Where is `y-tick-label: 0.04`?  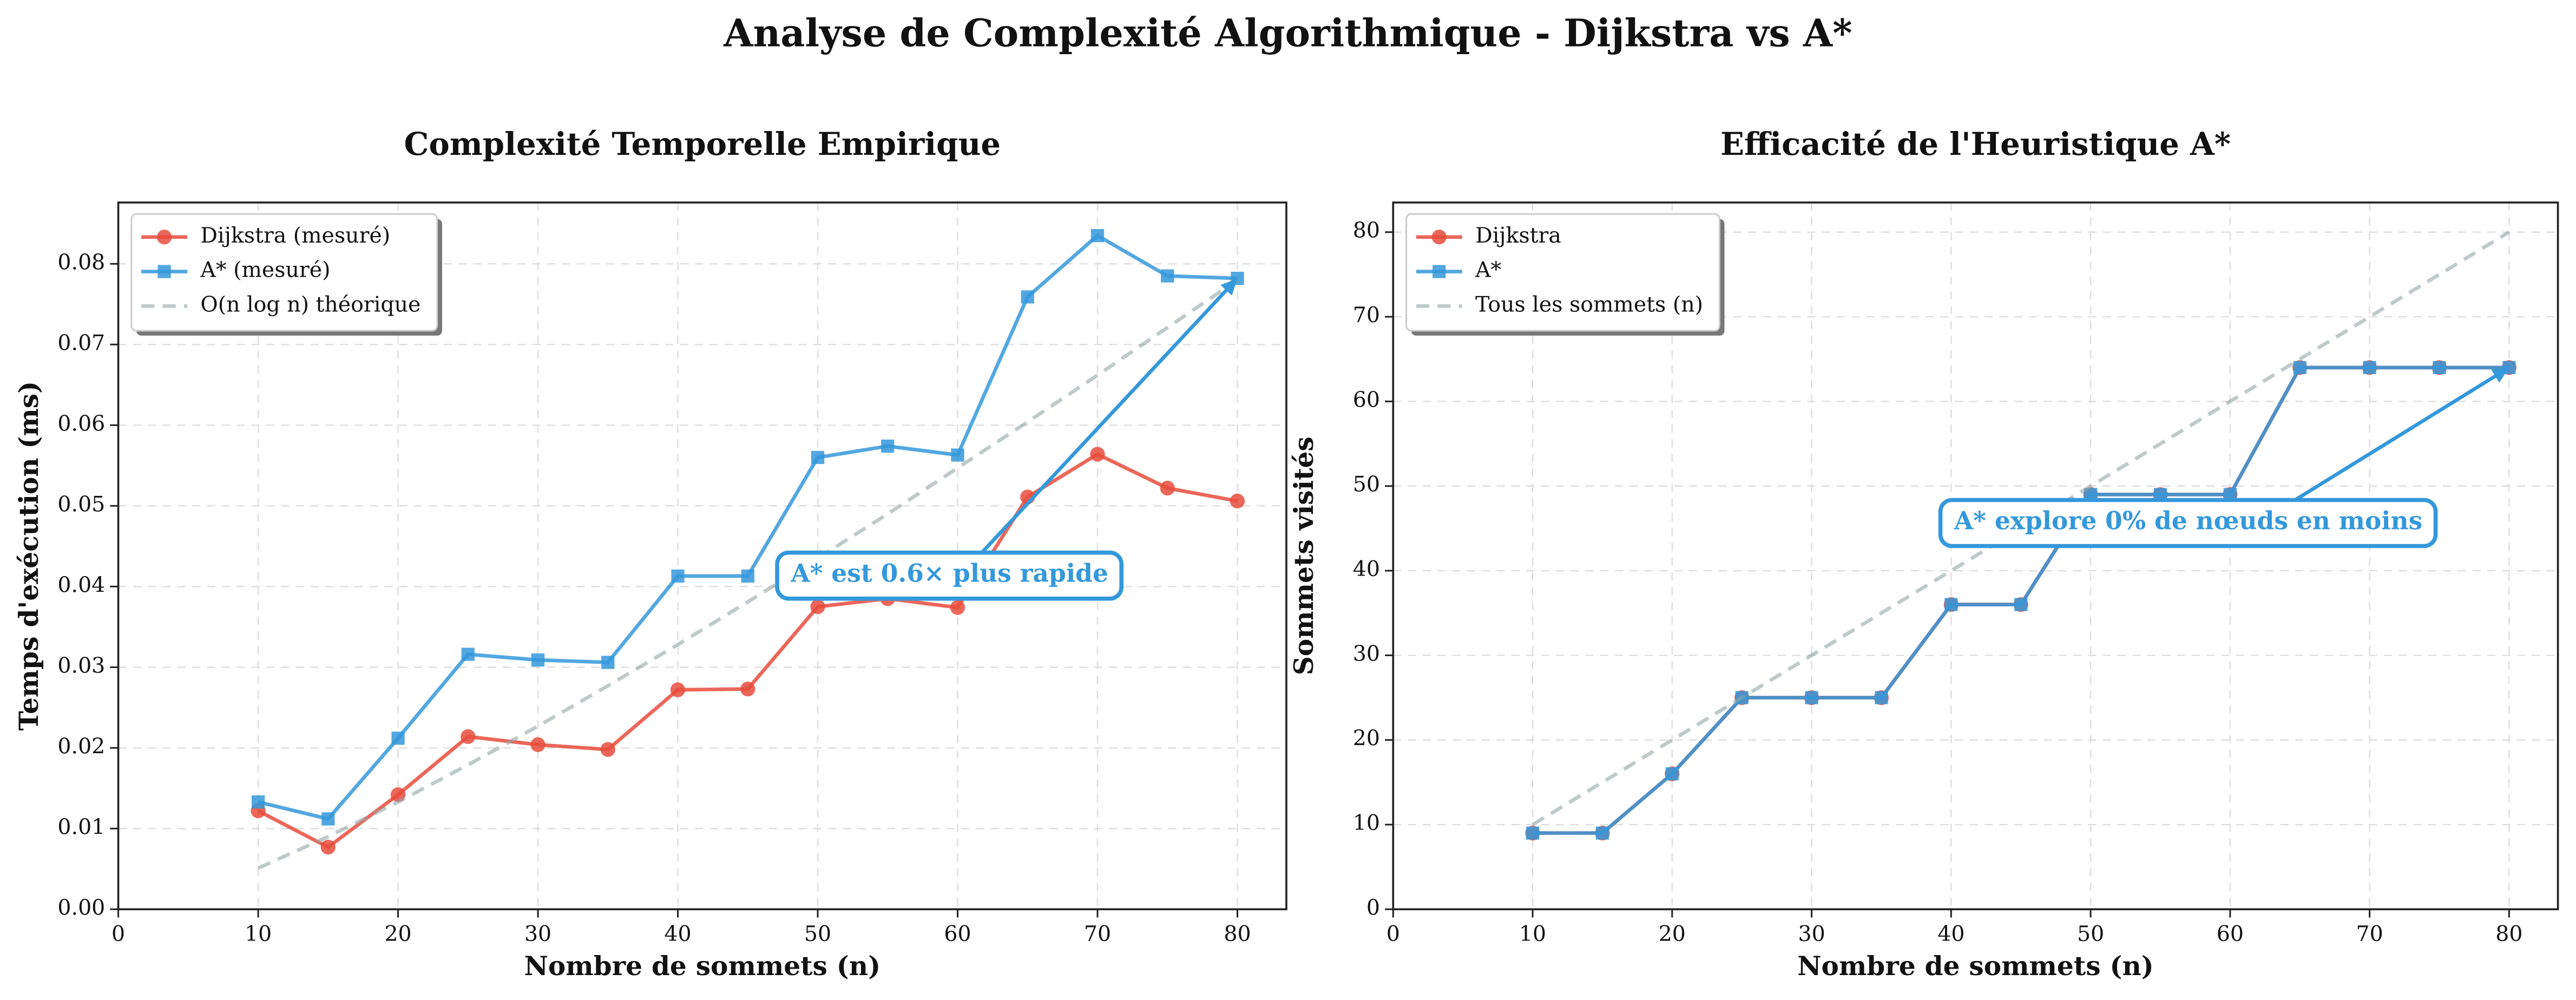 y-tick-label: 0.04 is located at coordinates (81, 584).